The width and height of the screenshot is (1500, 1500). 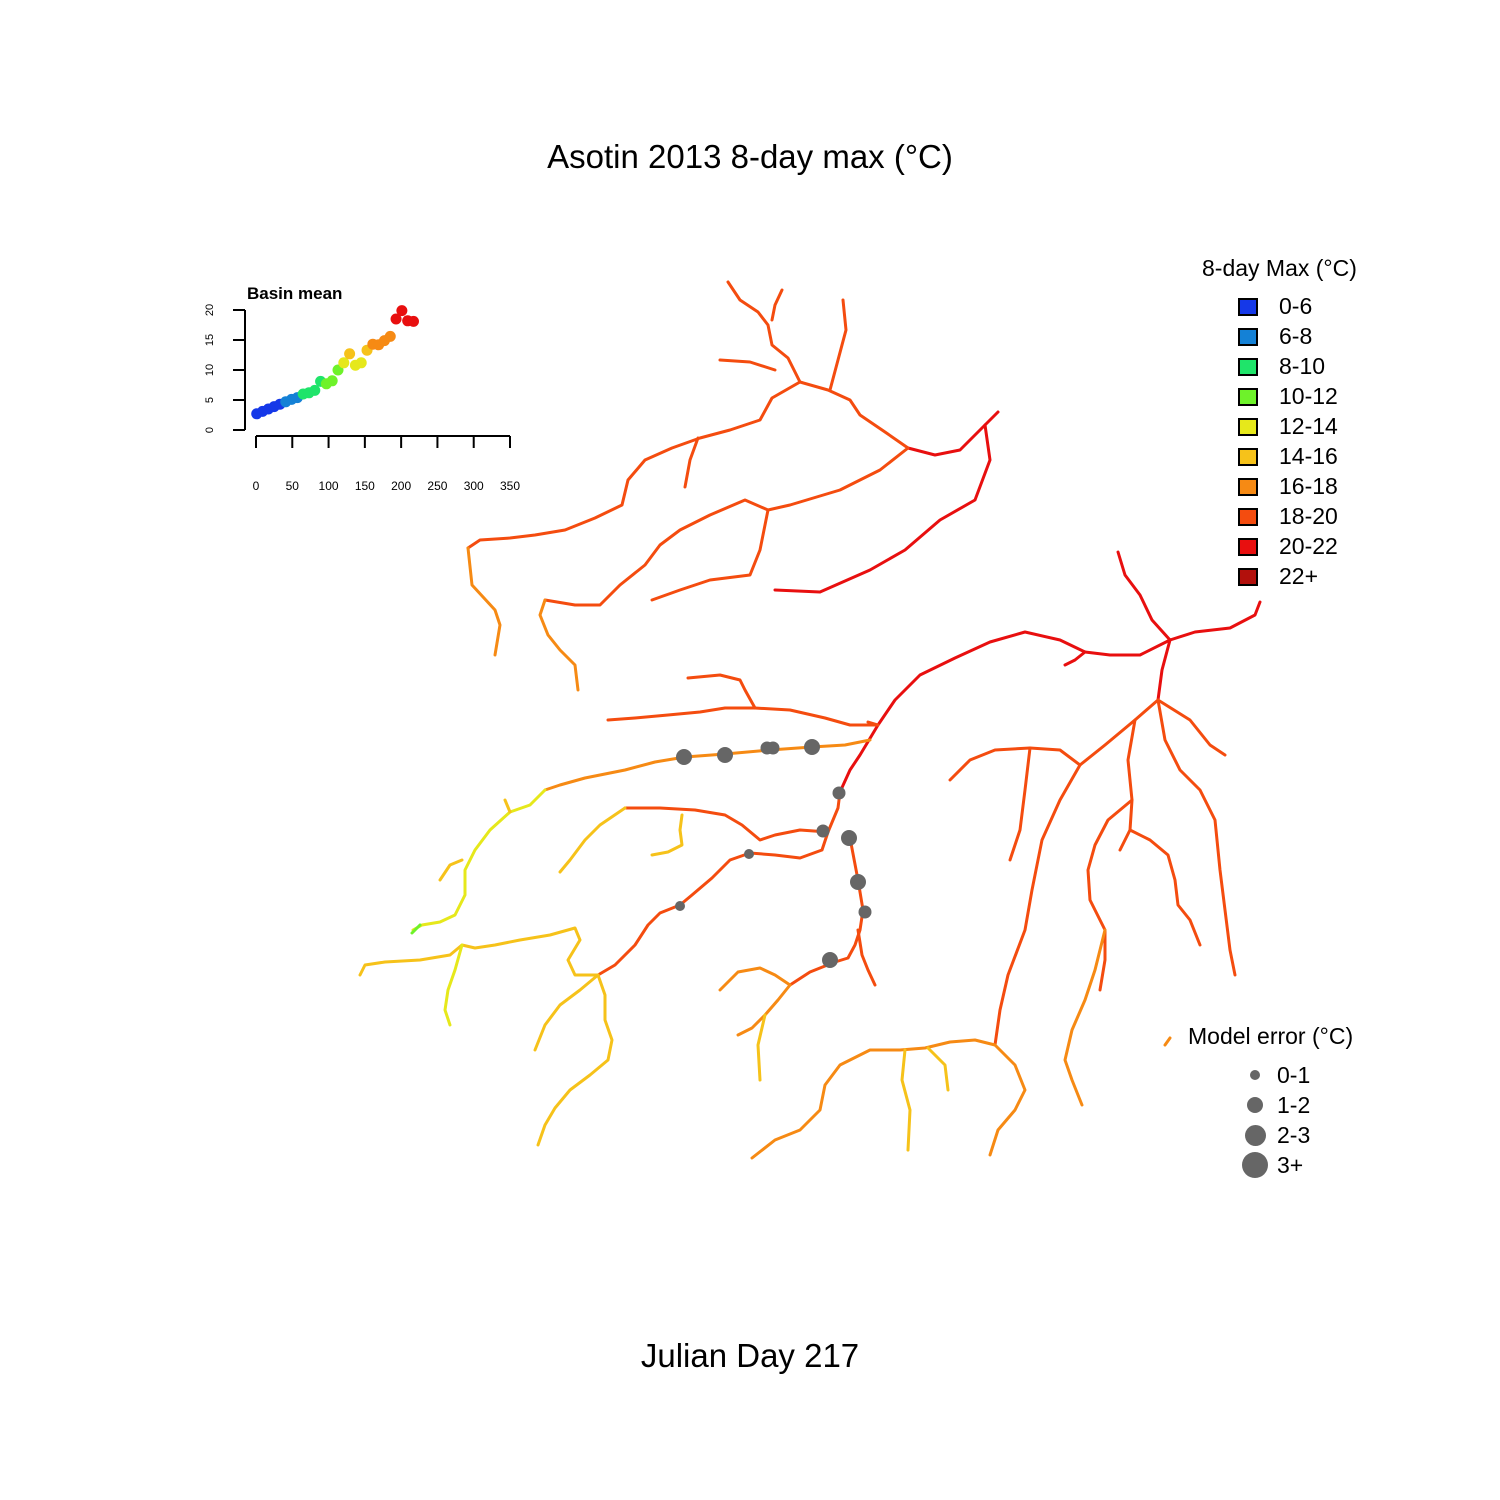 What do you see at coordinates (437, 486) in the screenshot?
I see `inset-x-tick-label: 250` at bounding box center [437, 486].